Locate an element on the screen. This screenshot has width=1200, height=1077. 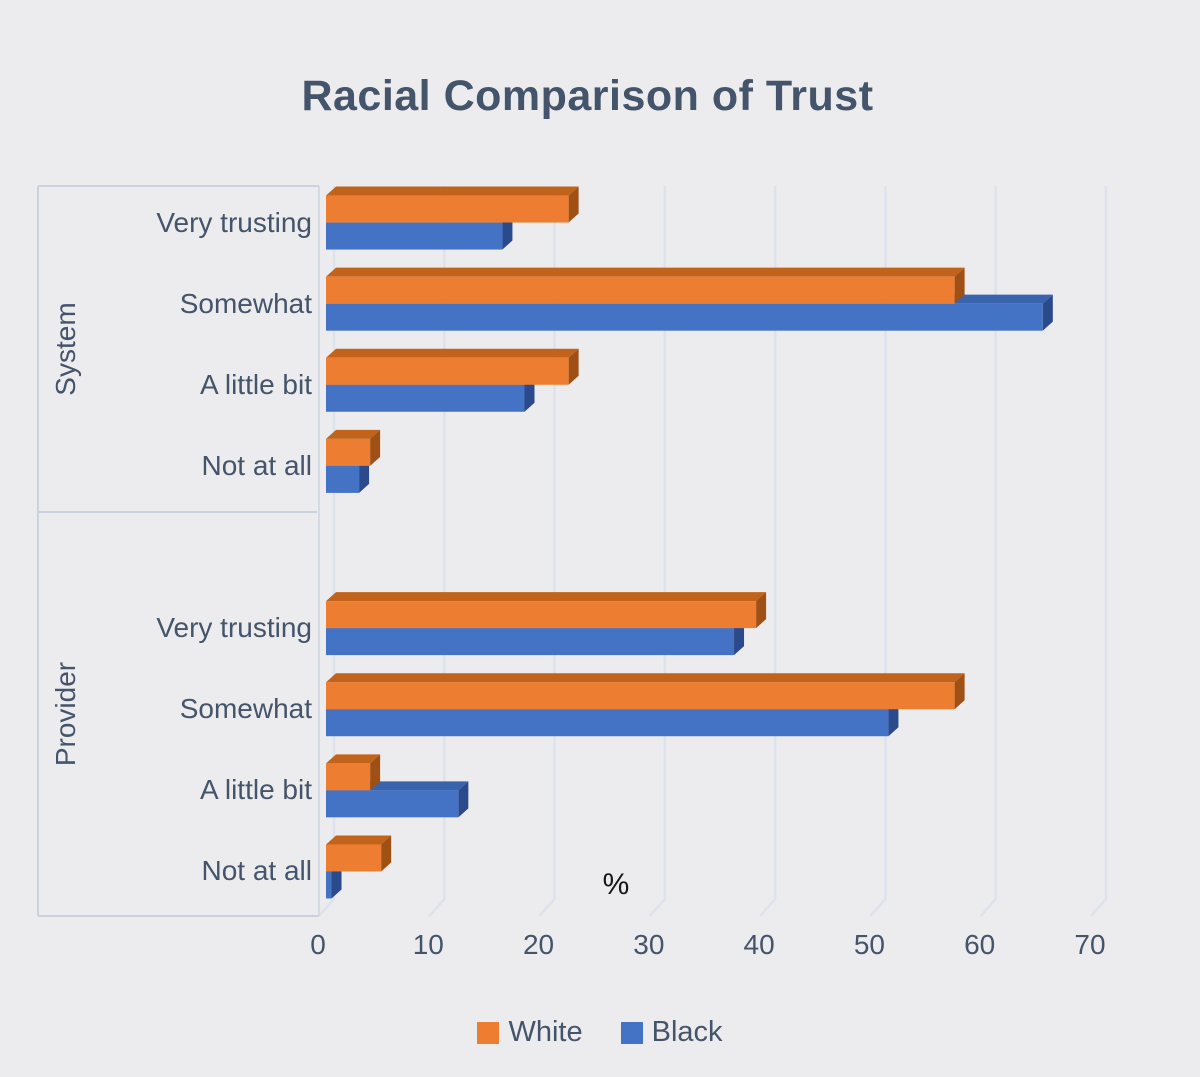
bar-white-system-very-trusting-top is located at coordinates (452, 191).